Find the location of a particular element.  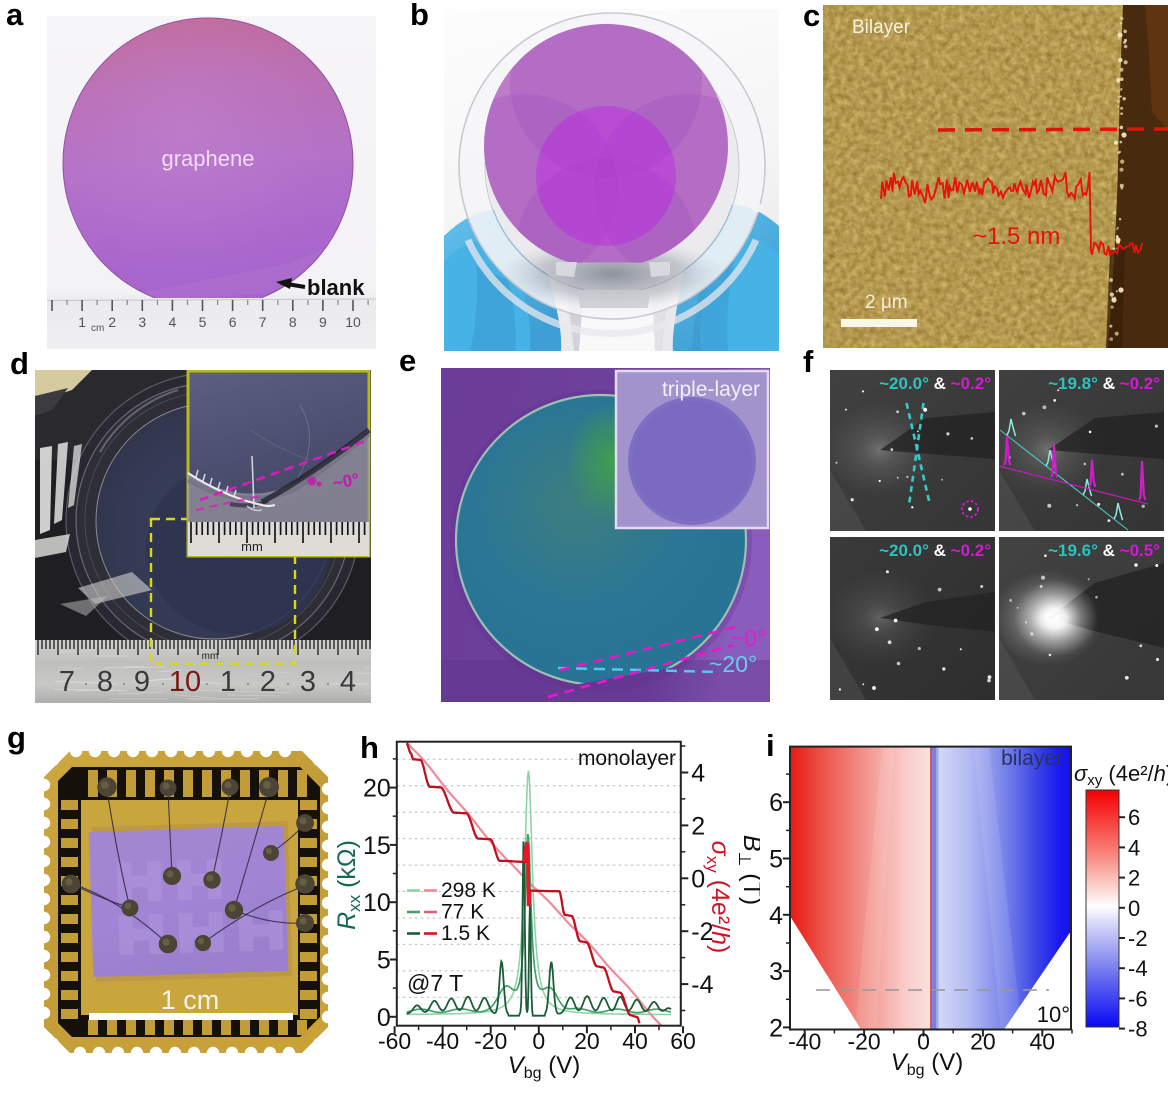

svg-text: 2 μm is located at coordinates (886, 302).